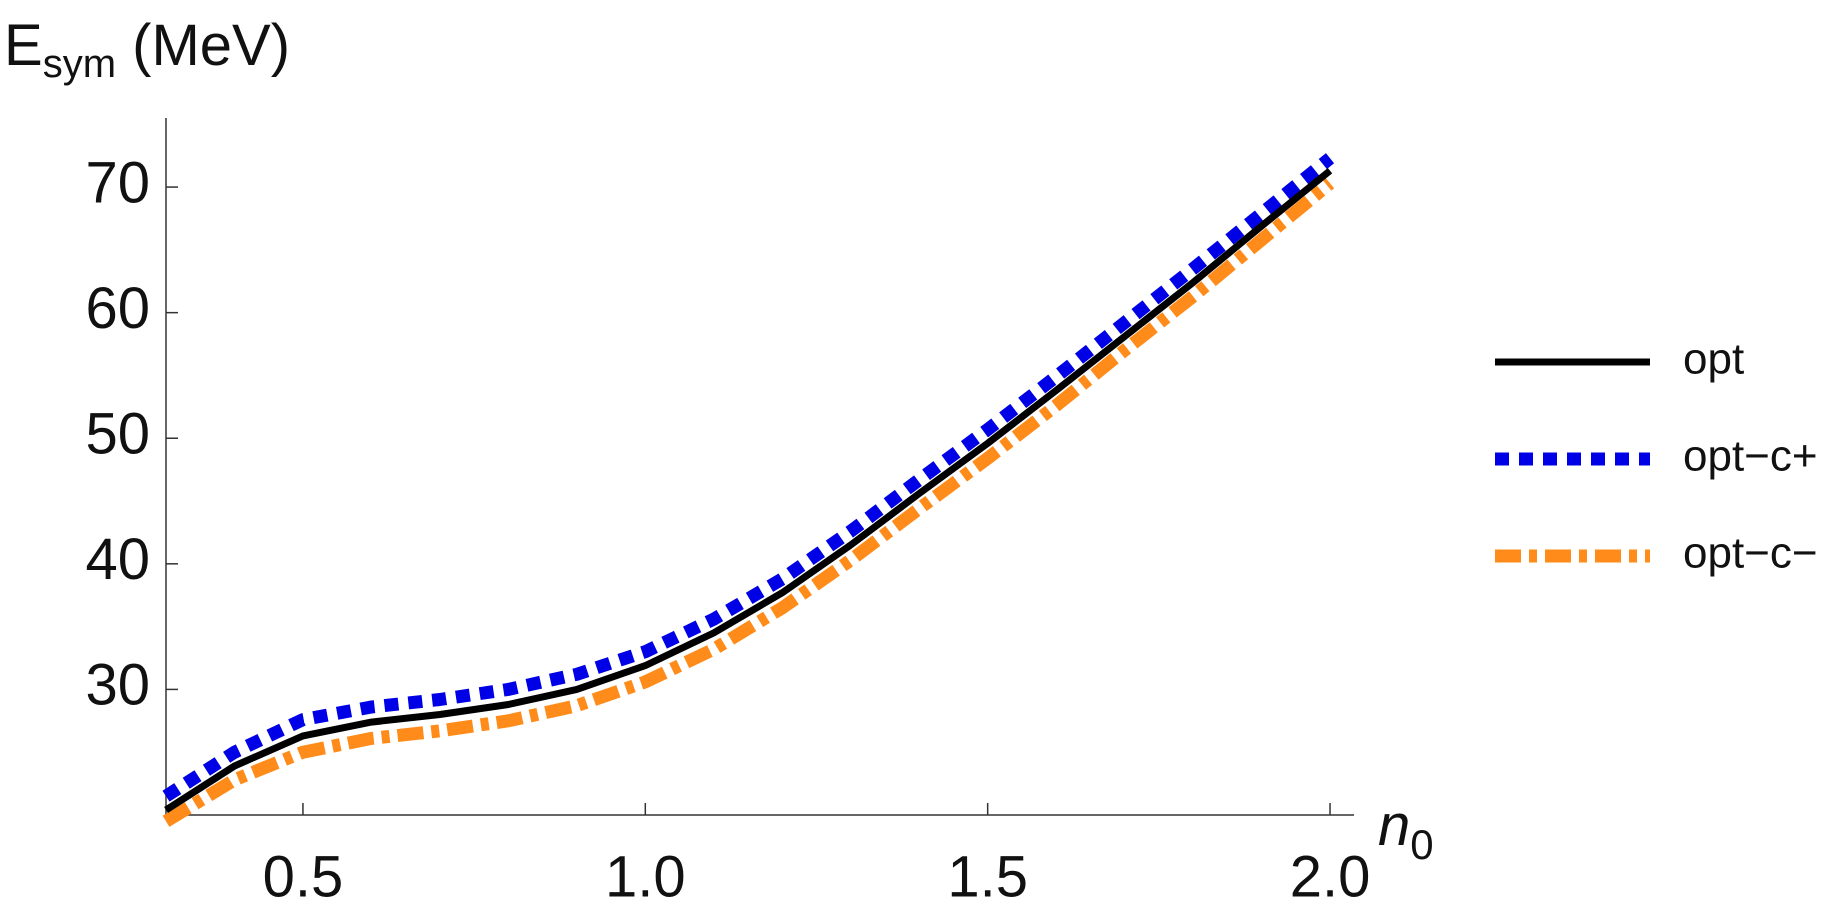 The width and height of the screenshot is (1844, 912). Describe the element at coordinates (1394, 825) in the screenshot. I see `x-label-base: n` at that location.